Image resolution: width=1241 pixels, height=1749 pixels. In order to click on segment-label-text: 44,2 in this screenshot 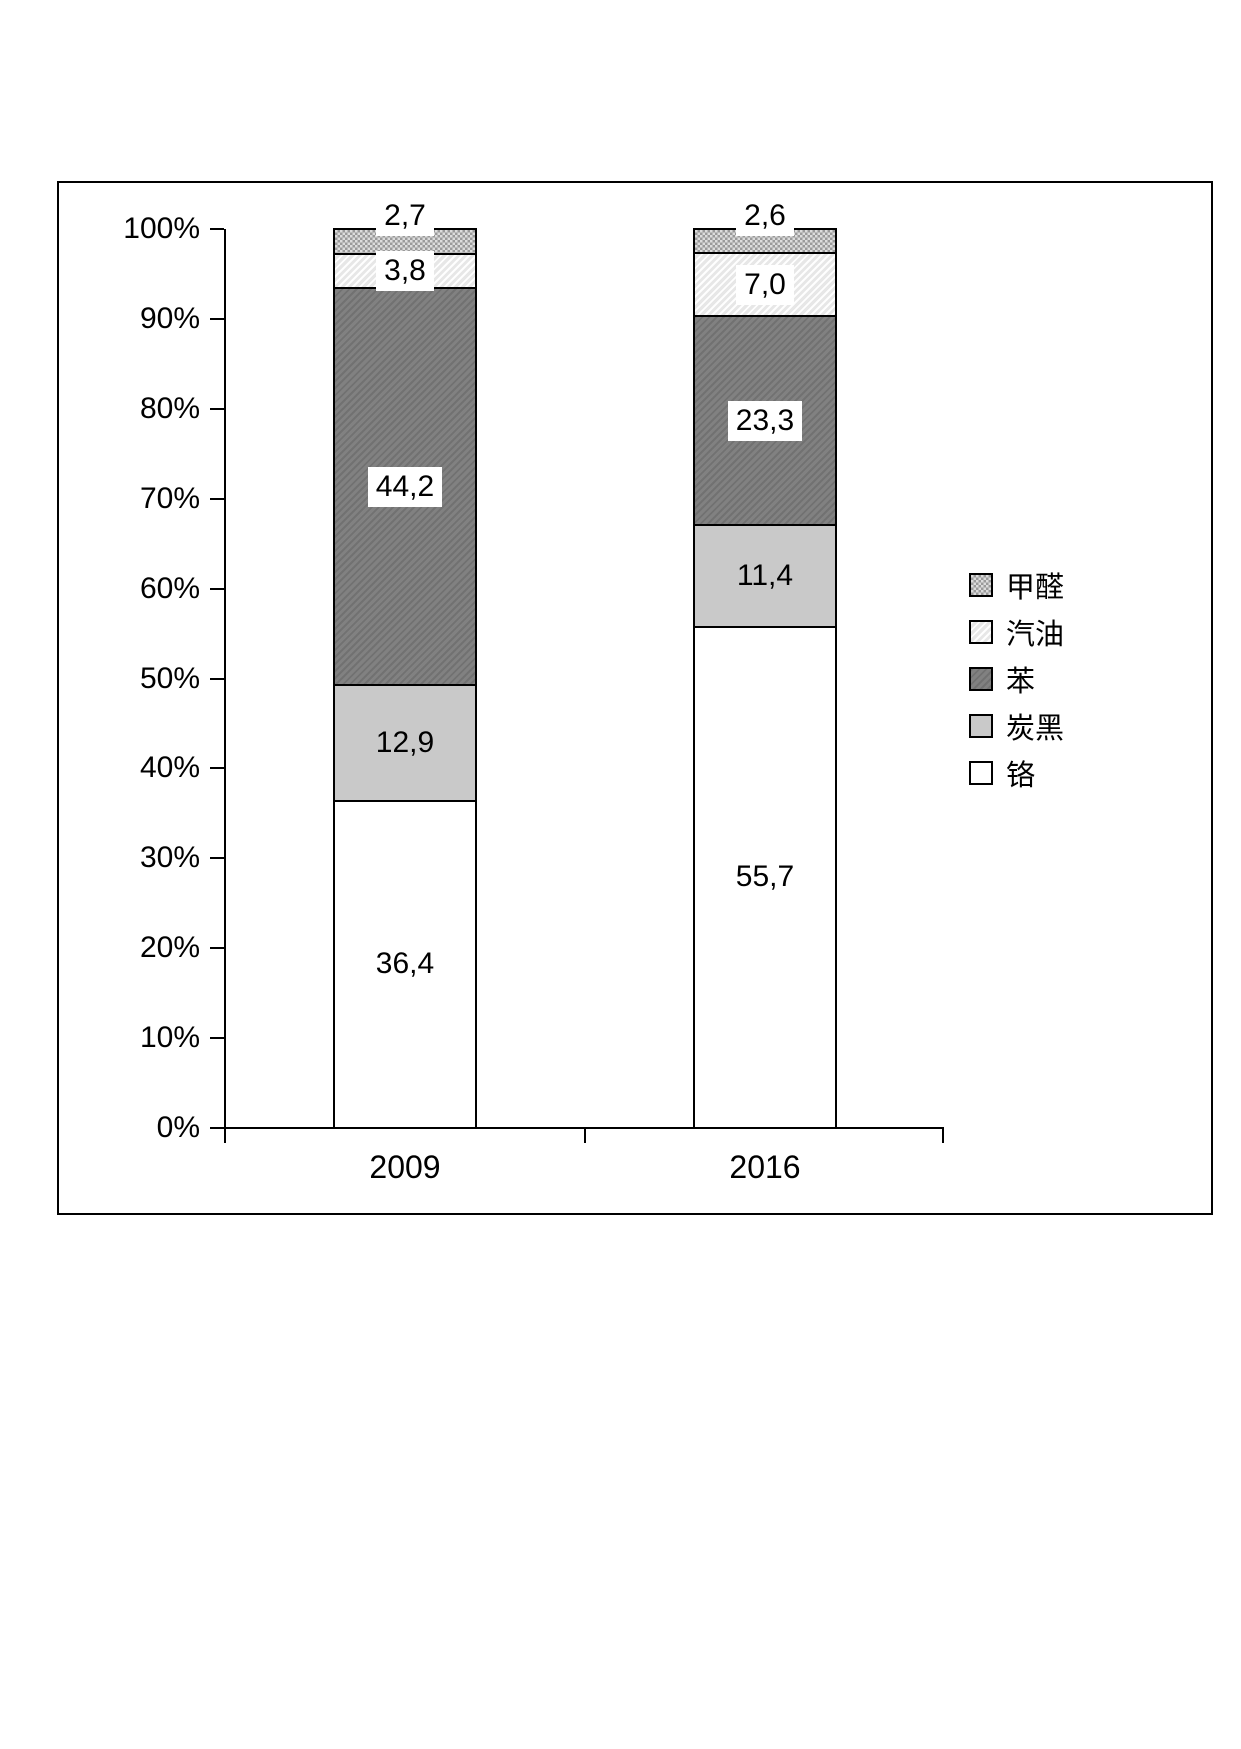, I will do `click(405, 486)`.